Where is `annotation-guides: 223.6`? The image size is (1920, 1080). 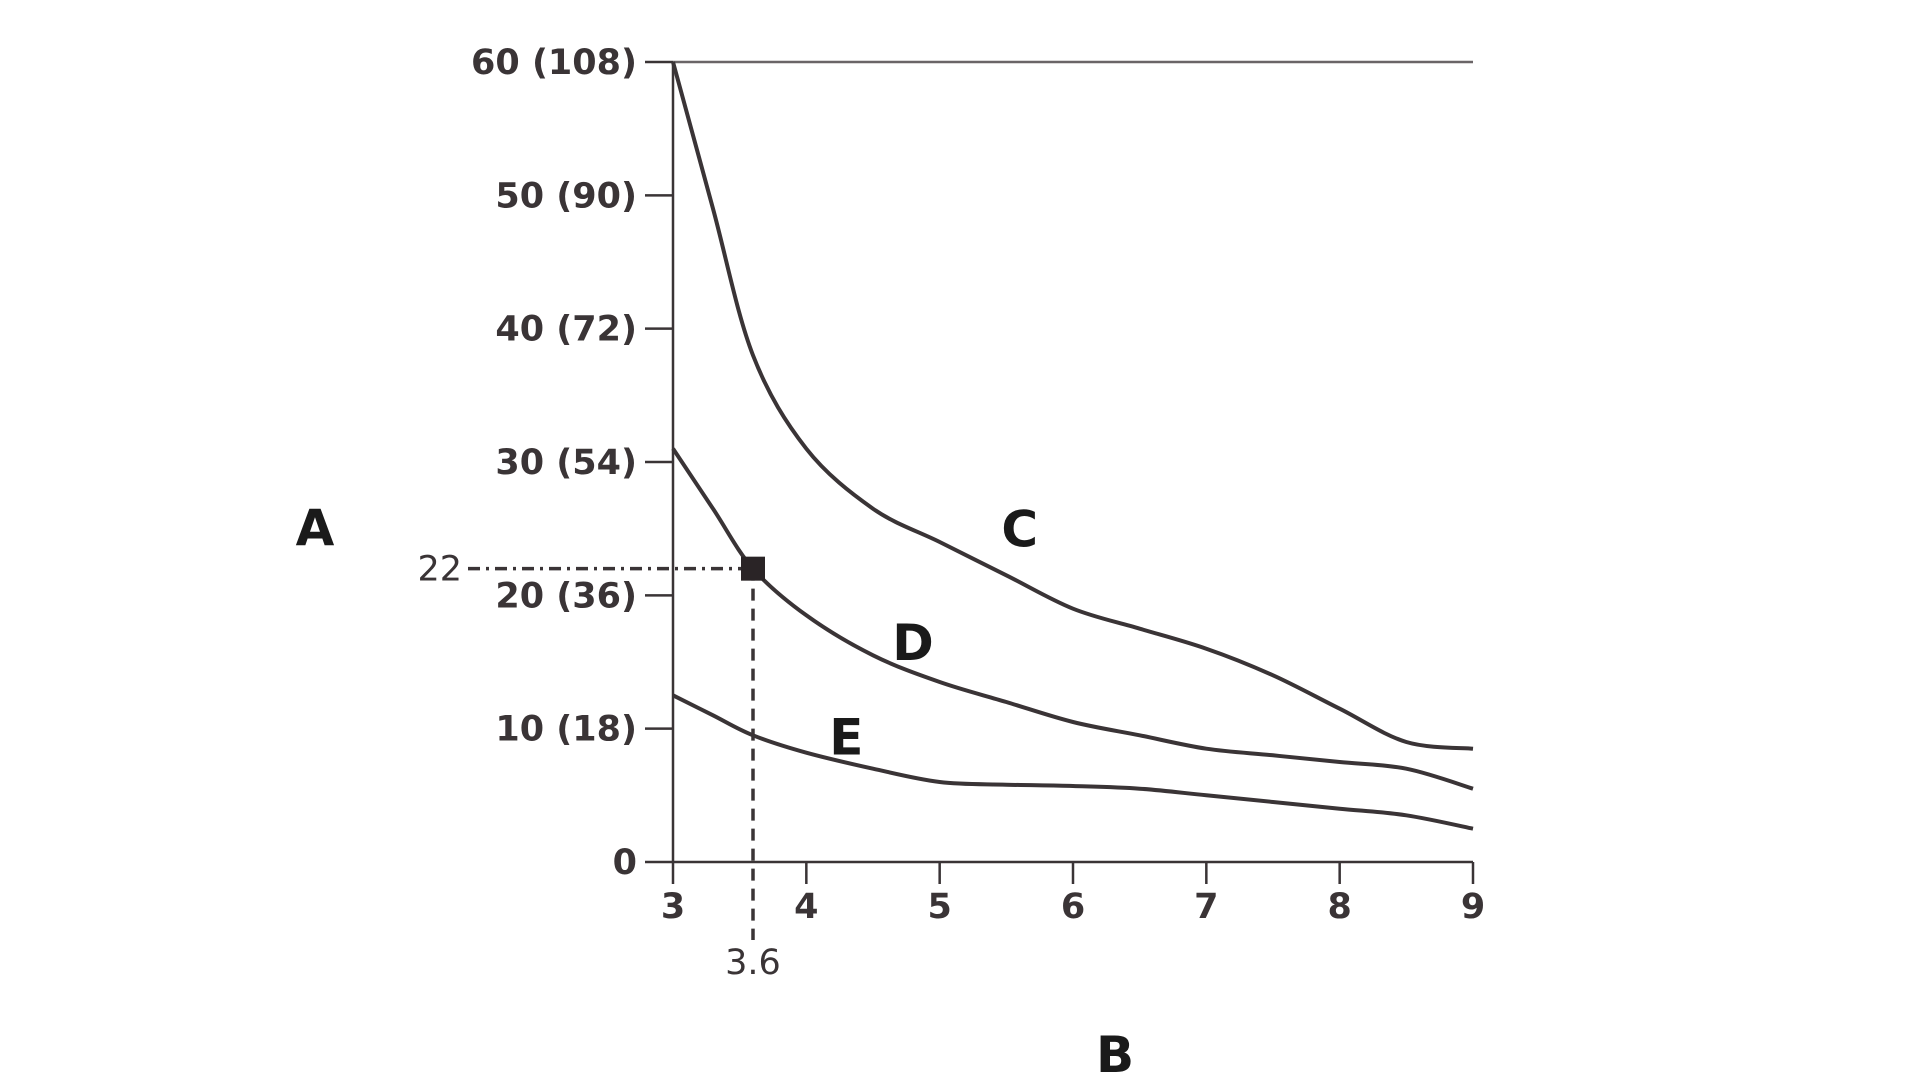
annotation-guides: 223.6 is located at coordinates (598, 766).